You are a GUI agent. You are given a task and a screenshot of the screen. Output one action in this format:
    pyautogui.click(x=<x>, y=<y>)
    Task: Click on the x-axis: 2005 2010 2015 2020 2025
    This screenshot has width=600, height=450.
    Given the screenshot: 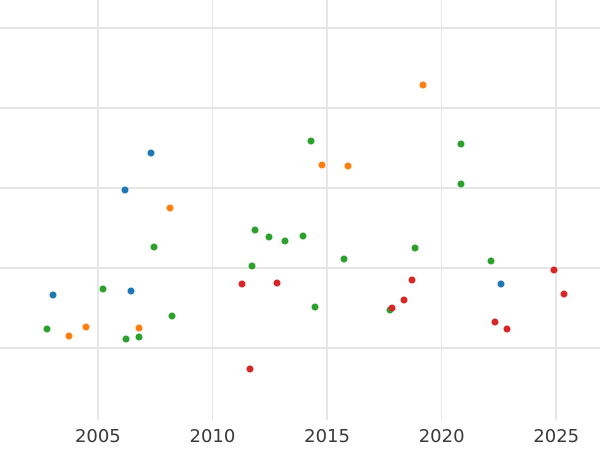 What is the action you would take?
    pyautogui.click(x=300, y=435)
    